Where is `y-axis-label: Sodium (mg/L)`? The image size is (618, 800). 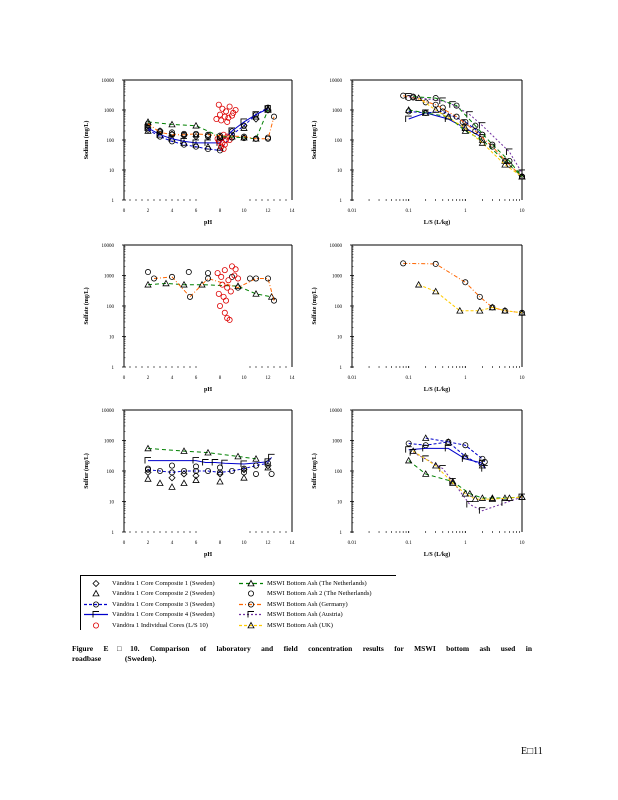
y-axis-label: Sodium (mg/L) is located at coordinates (314, 140).